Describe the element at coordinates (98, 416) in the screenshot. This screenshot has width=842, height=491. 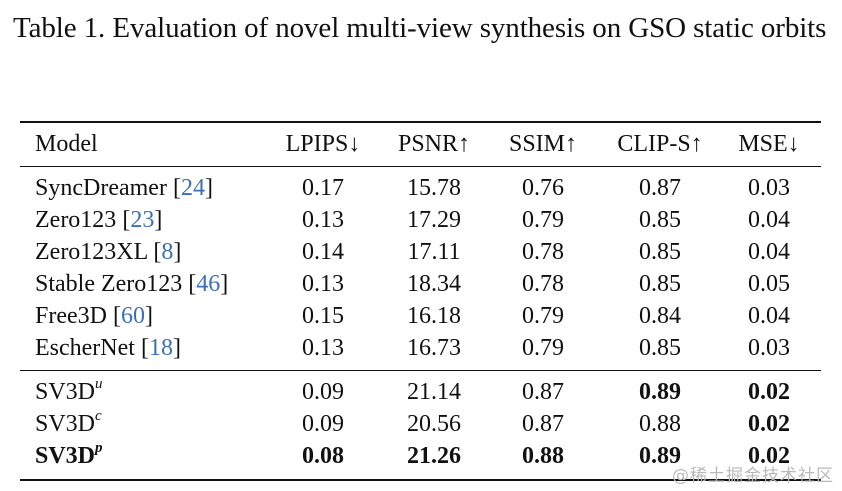
I see `variant-superscript: c` at that location.